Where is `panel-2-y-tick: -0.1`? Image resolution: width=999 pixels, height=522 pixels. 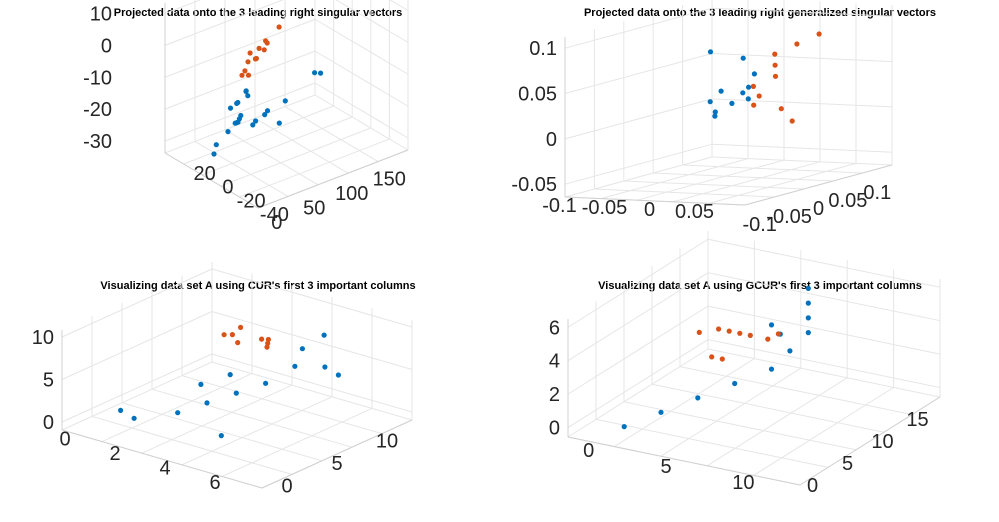
panel-2-y-tick: -0.1 is located at coordinates (559, 206).